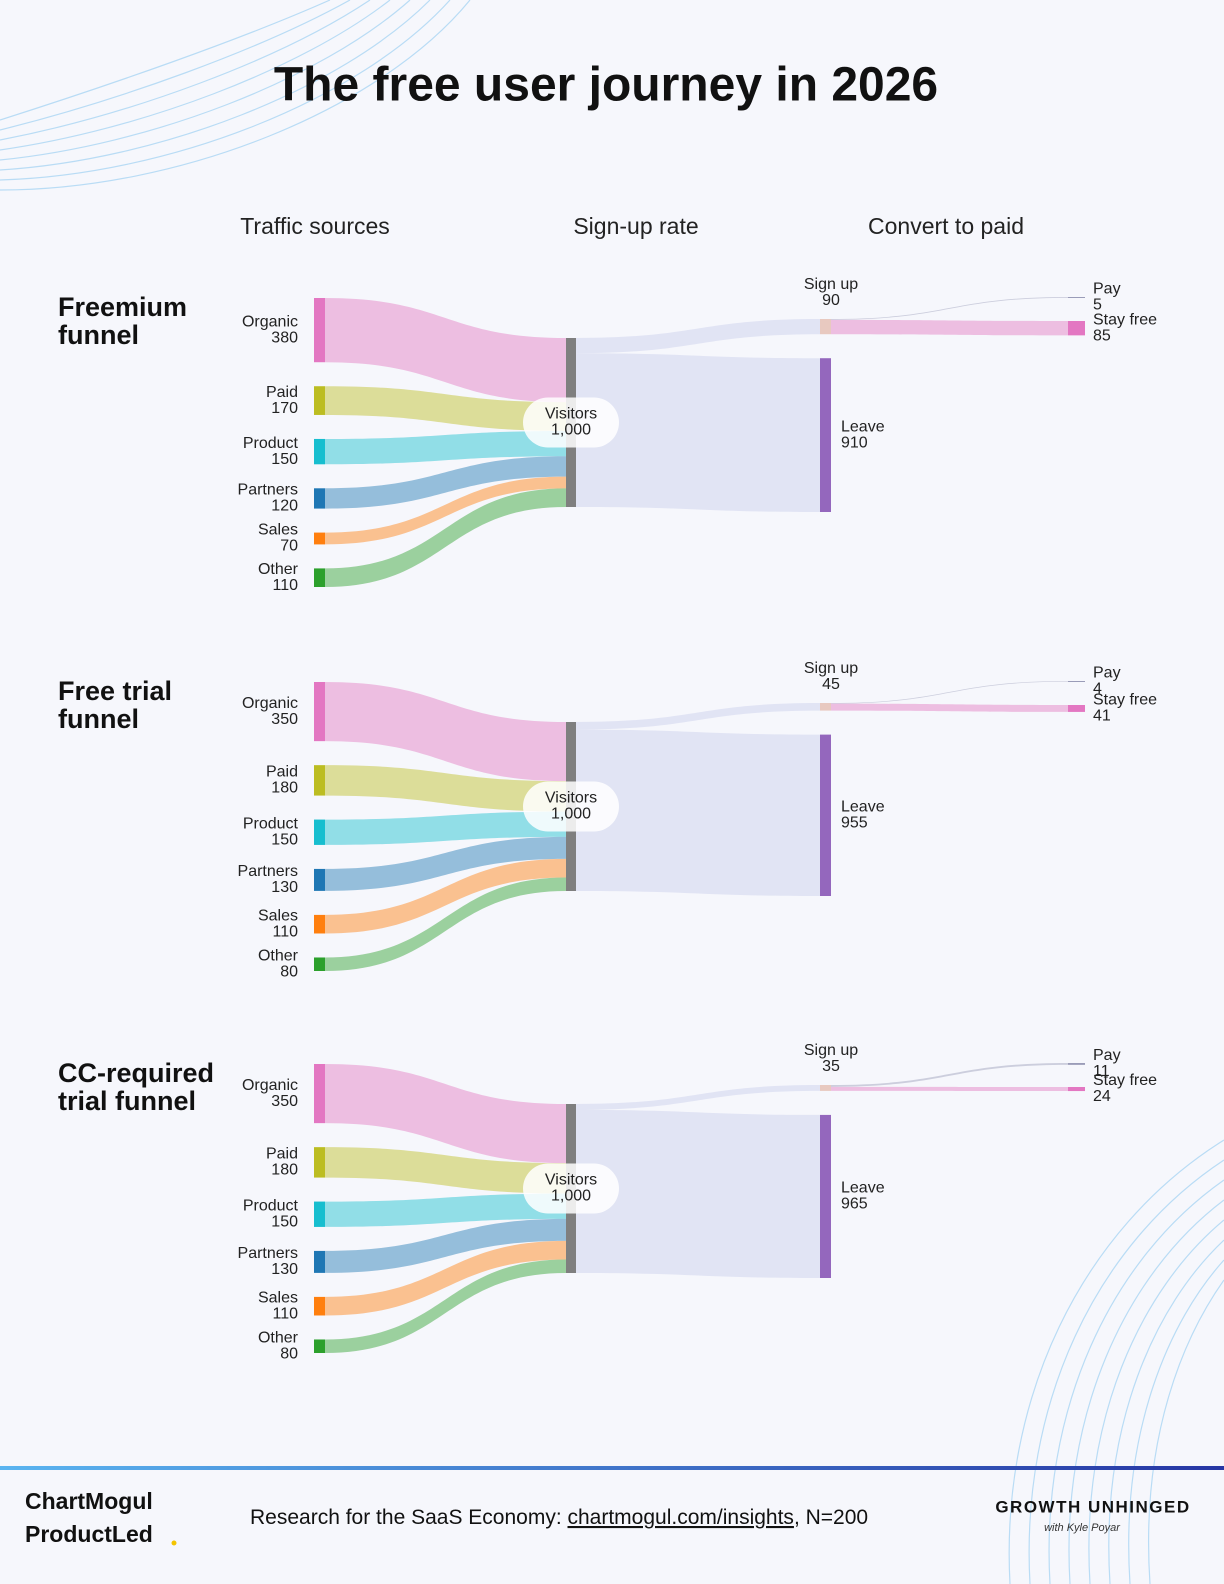  Describe the element at coordinates (1102, 335) in the screenshot. I see `node-value: 85` at that location.